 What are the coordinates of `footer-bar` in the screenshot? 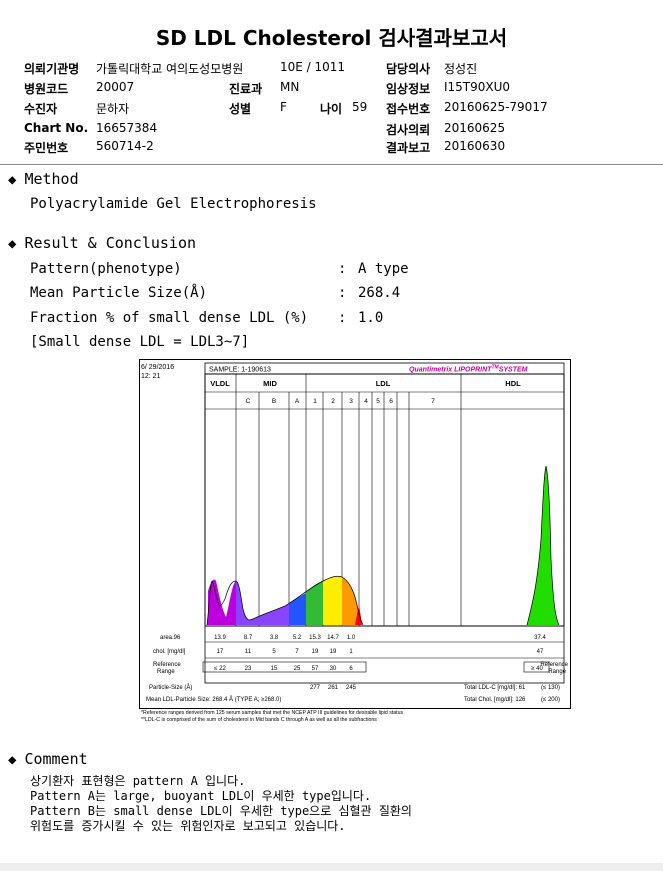 It's located at (331, 867).